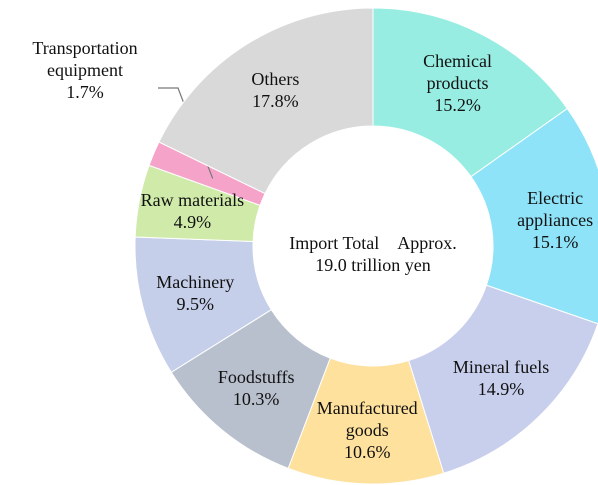  What do you see at coordinates (458, 71) in the screenshot?
I see `label-line: Chemical products` at bounding box center [458, 71].